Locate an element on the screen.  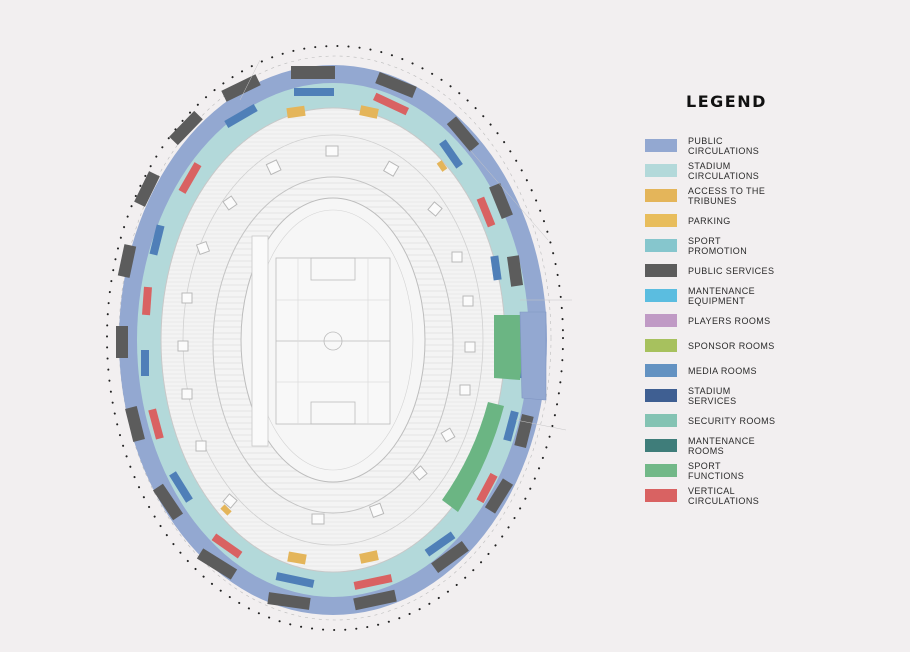
legend-item: STADIUM CIRCULATIONS is located at coordinates (765, 170).